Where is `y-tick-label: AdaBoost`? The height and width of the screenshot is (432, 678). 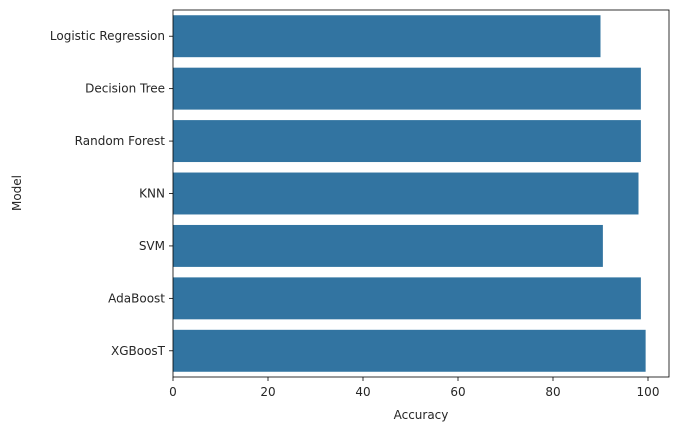
y-tick-label: AdaBoost is located at coordinates (136, 298).